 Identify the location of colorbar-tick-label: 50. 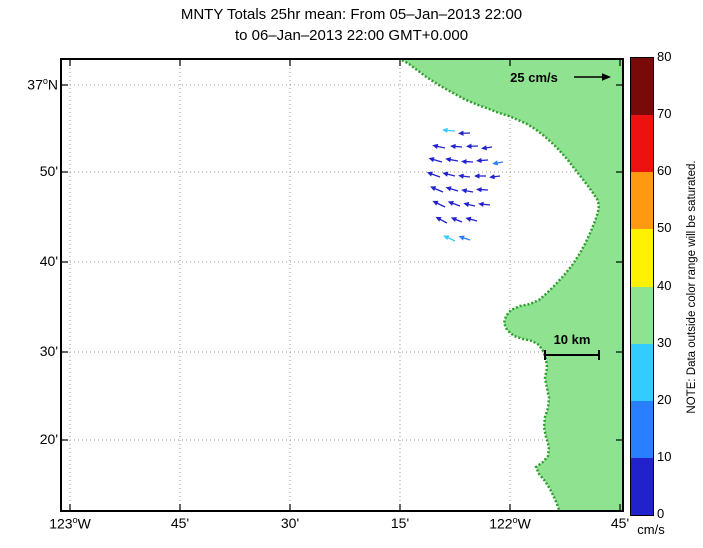
(664, 228).